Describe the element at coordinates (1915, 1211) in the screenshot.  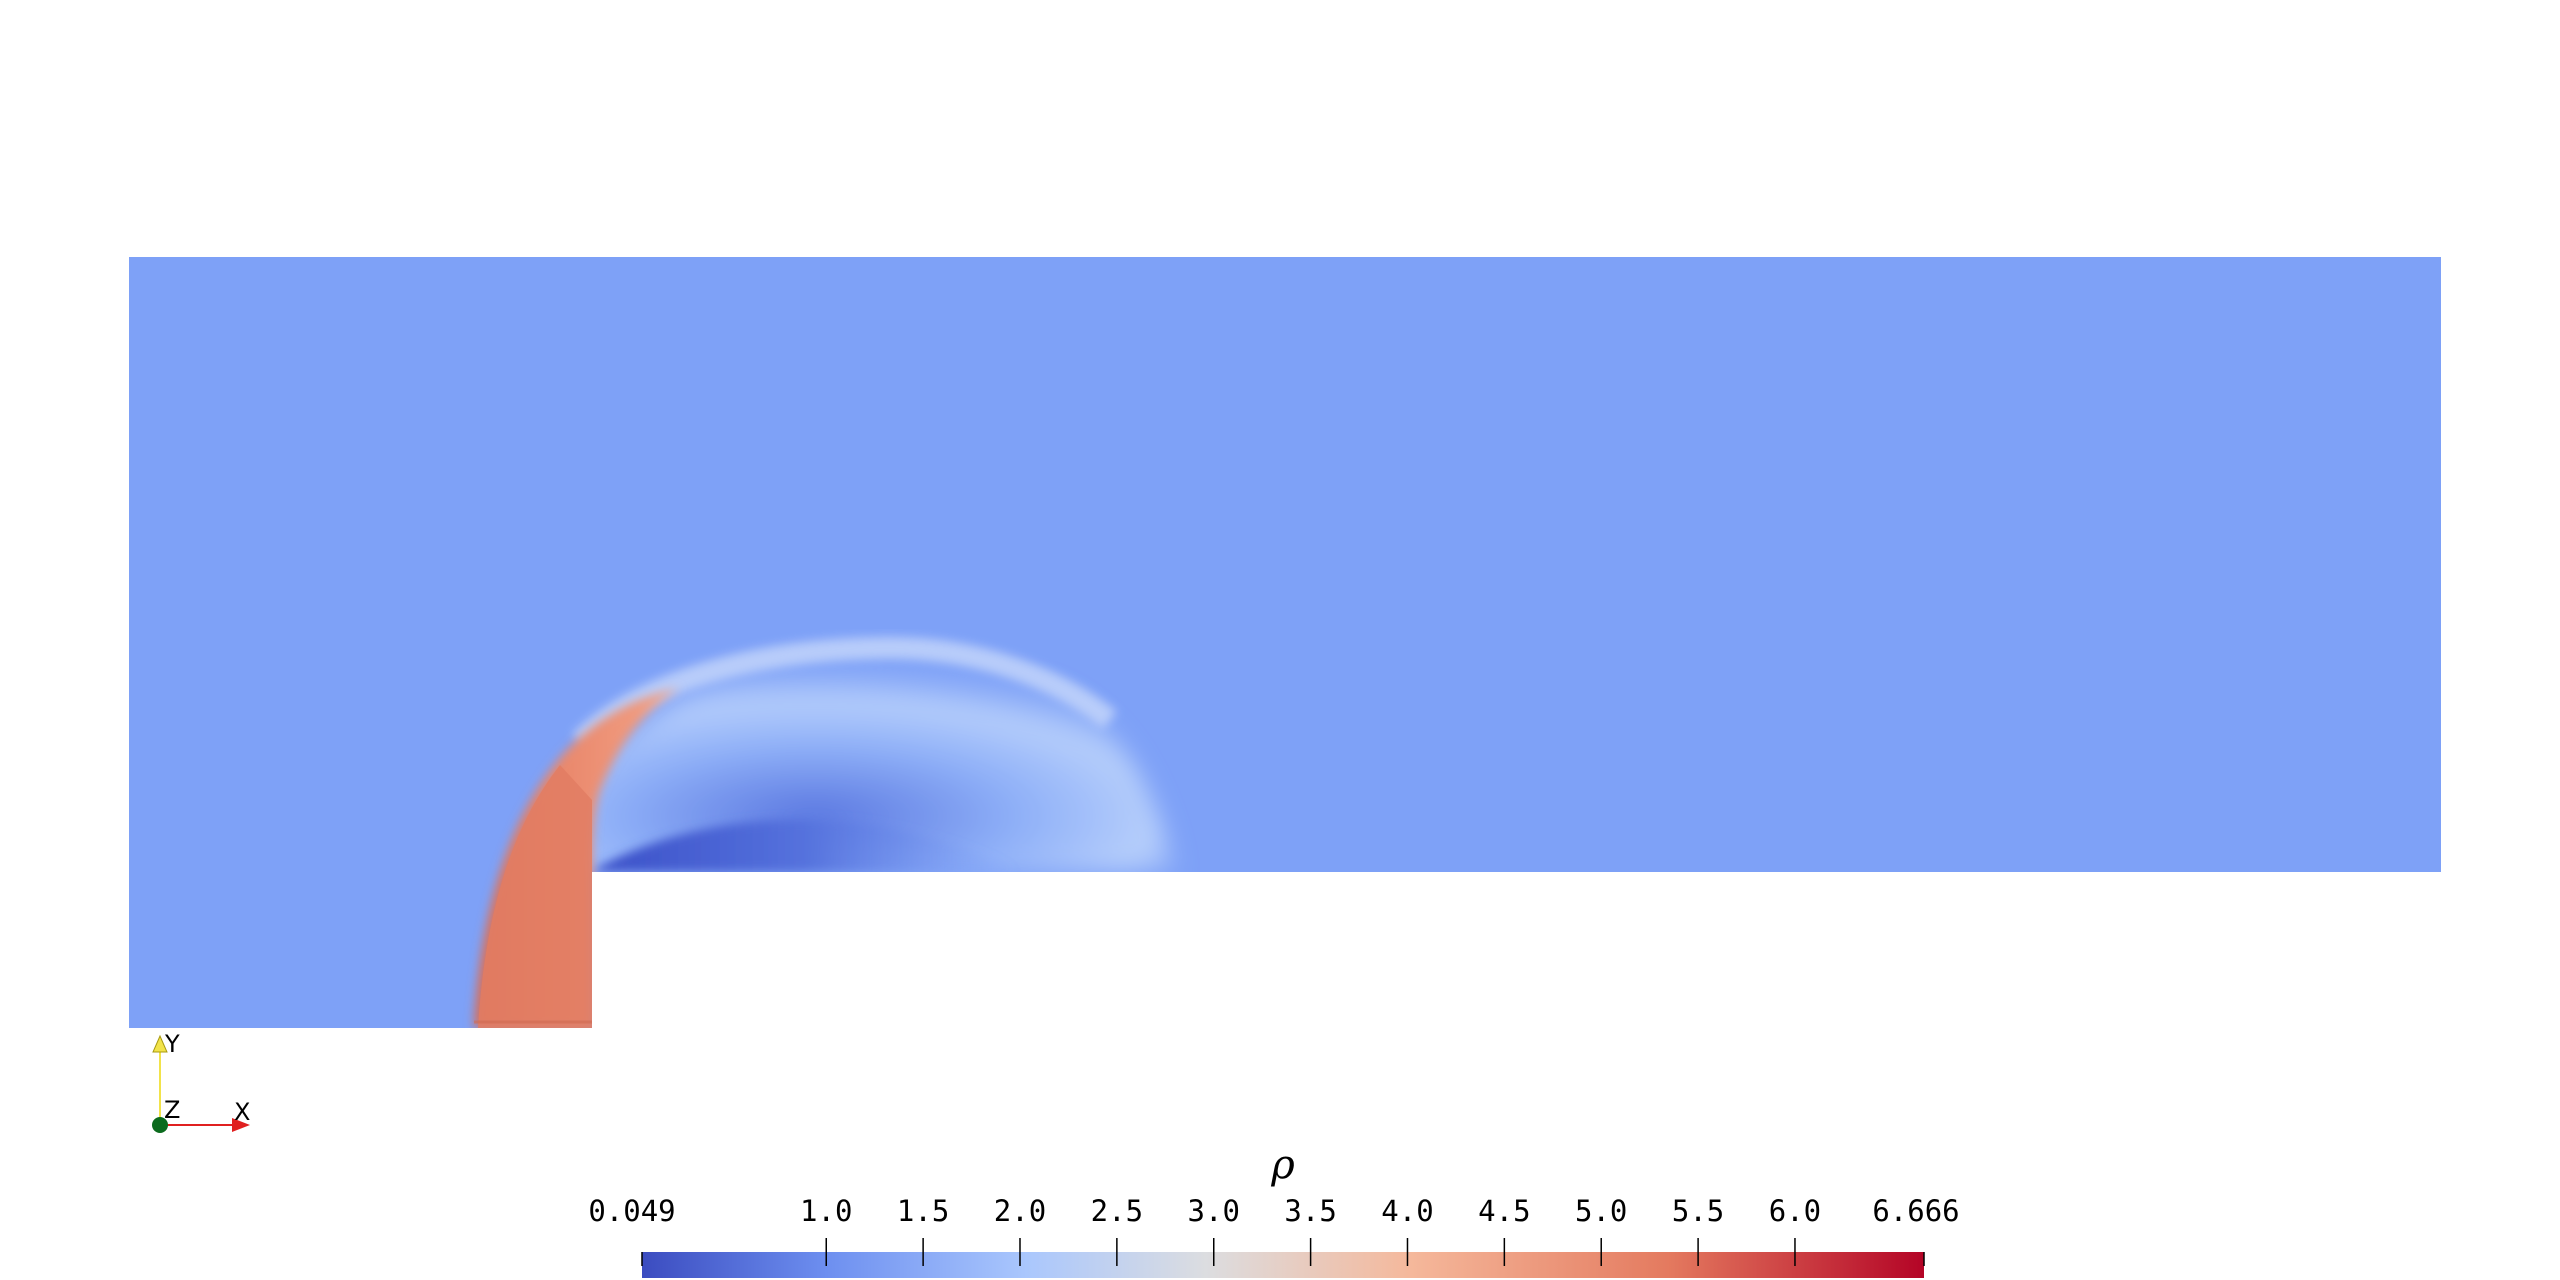
I see `colorbar-max-label: 6.666` at that location.